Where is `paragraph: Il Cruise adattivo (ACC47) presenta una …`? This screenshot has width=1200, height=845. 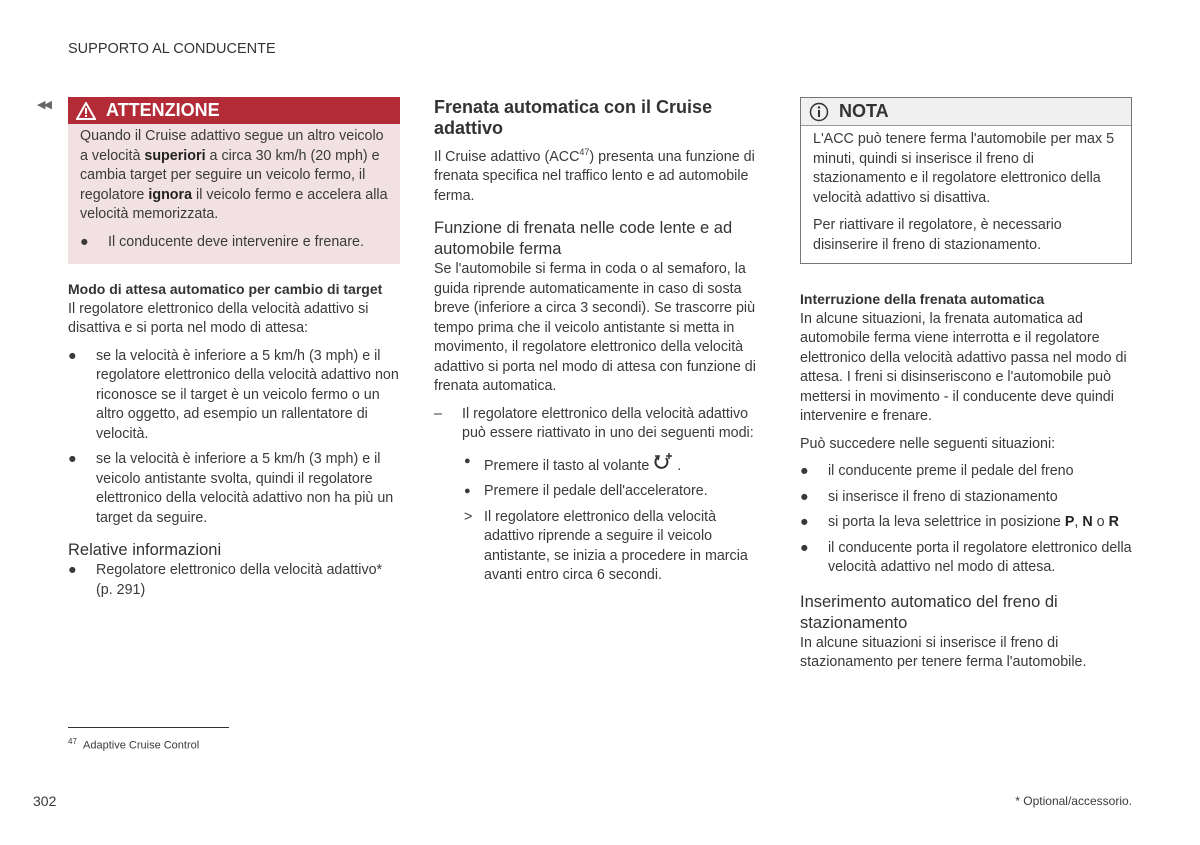 paragraph: Il Cruise adattivo (ACC47) presenta una … is located at coordinates (594, 175).